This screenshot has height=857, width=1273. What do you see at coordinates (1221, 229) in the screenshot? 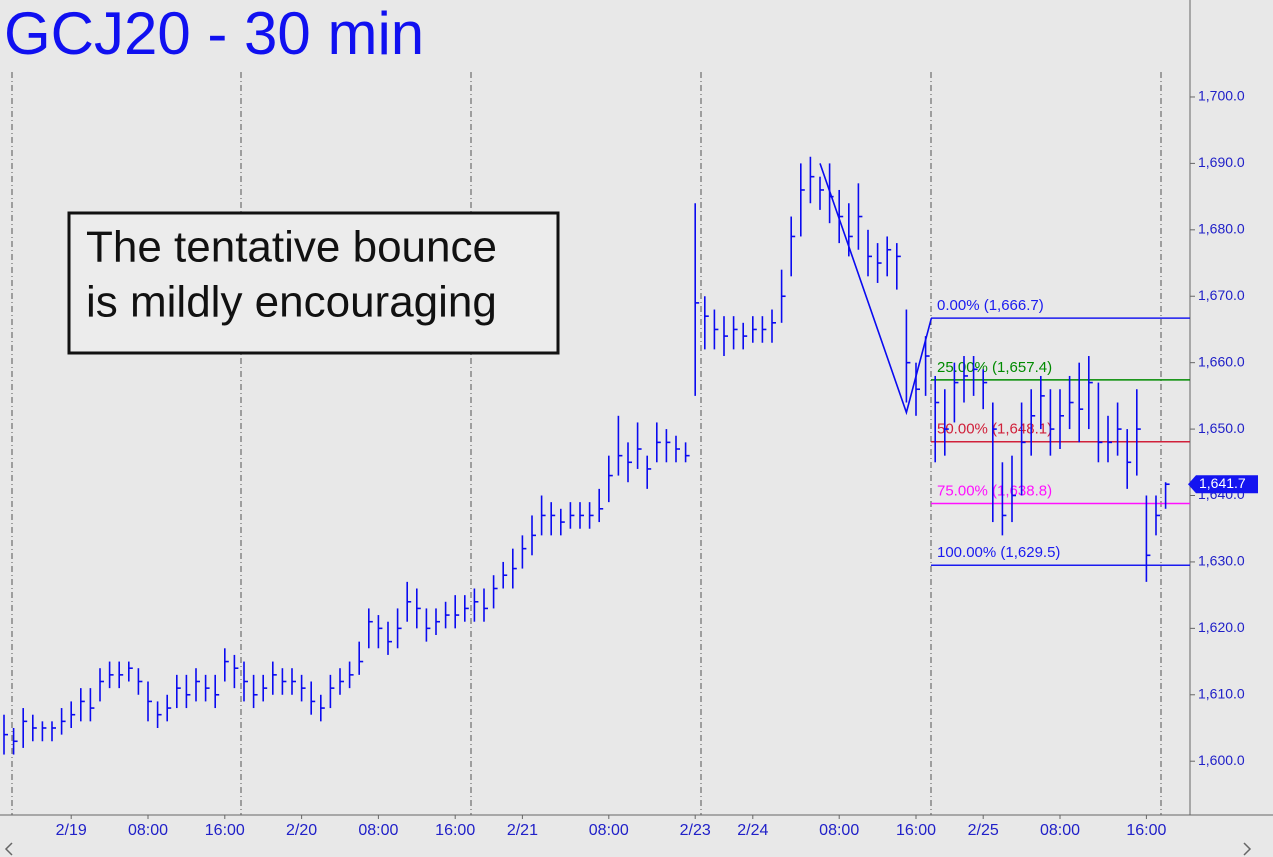
I see `y-tick-label: 1,680.0` at bounding box center [1221, 229].